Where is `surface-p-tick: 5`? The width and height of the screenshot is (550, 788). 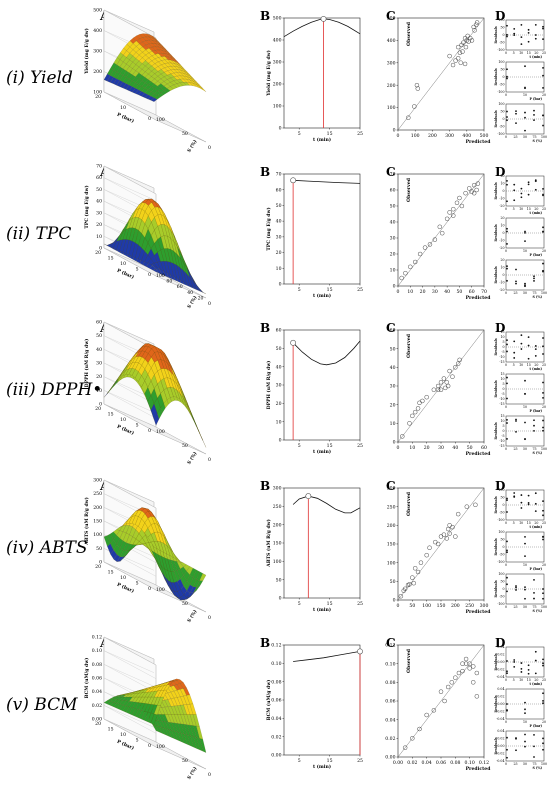 surface-p-tick: 5 is located at coordinates (137, 741).